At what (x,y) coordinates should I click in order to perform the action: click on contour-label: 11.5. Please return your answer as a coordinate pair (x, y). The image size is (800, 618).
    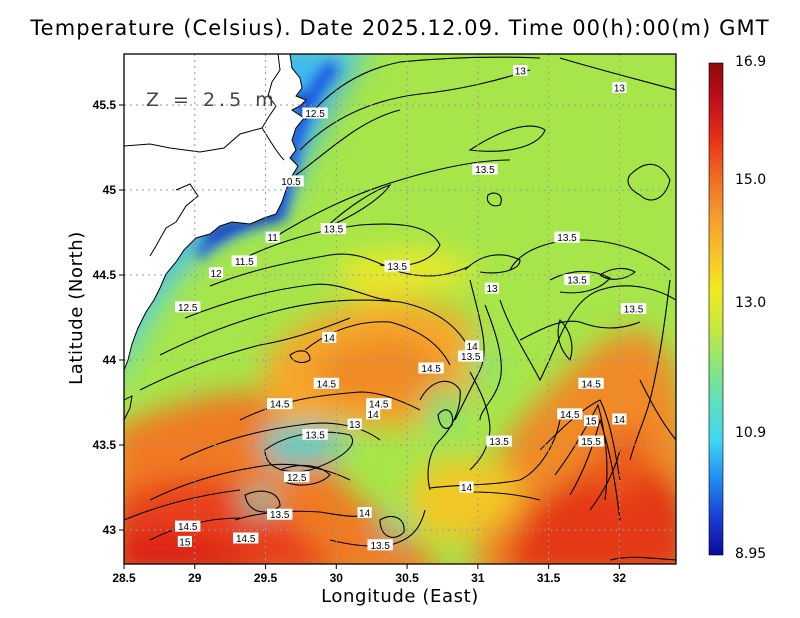
    Looking at the image, I should click on (244, 262).